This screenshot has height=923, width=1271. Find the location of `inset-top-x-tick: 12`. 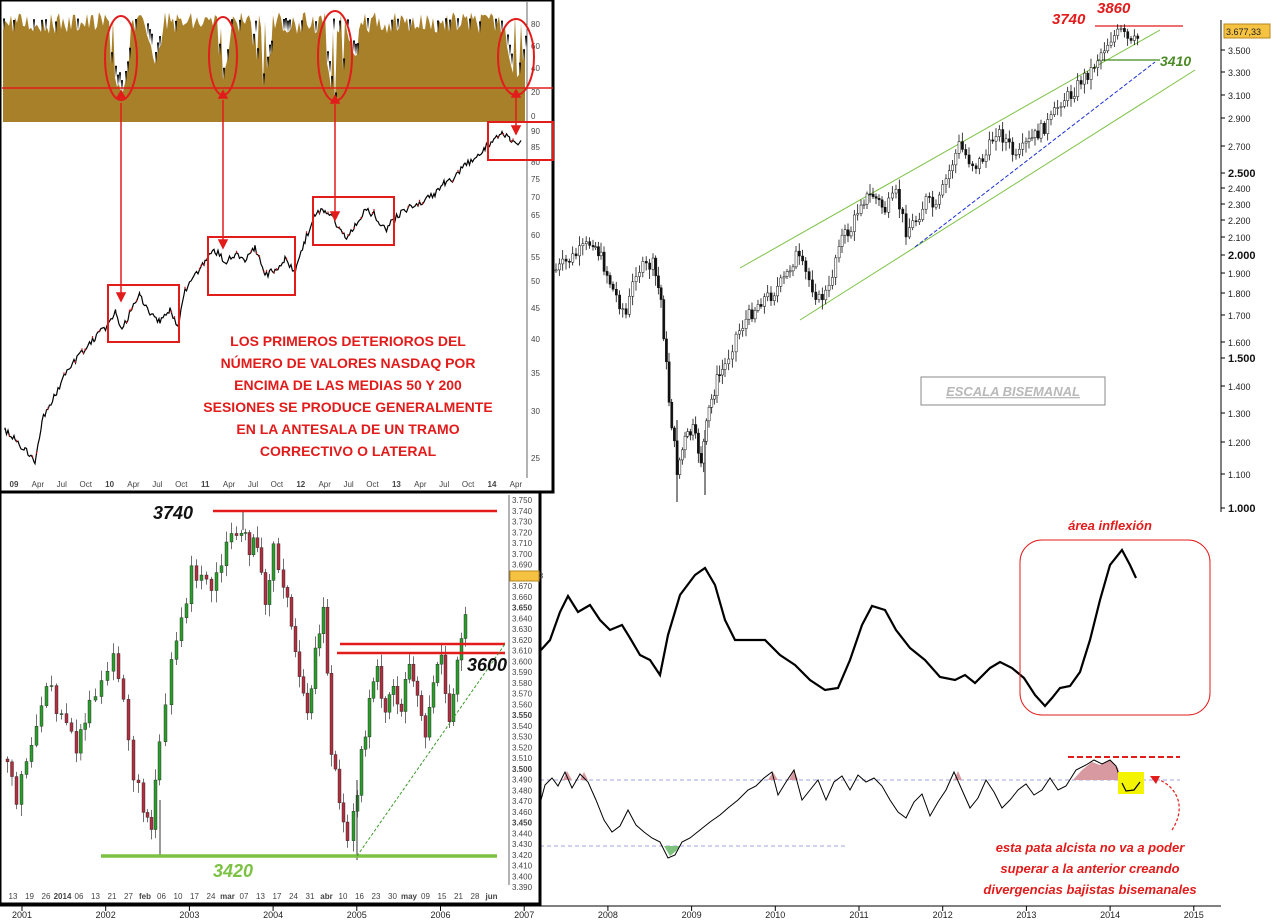

inset-top-x-tick: 12 is located at coordinates (300, 484).